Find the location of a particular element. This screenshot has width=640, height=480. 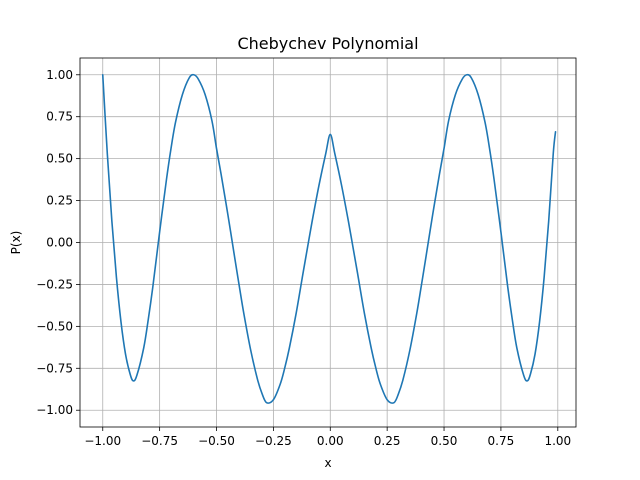

x-tick-label: 0.00 is located at coordinates (330, 441).